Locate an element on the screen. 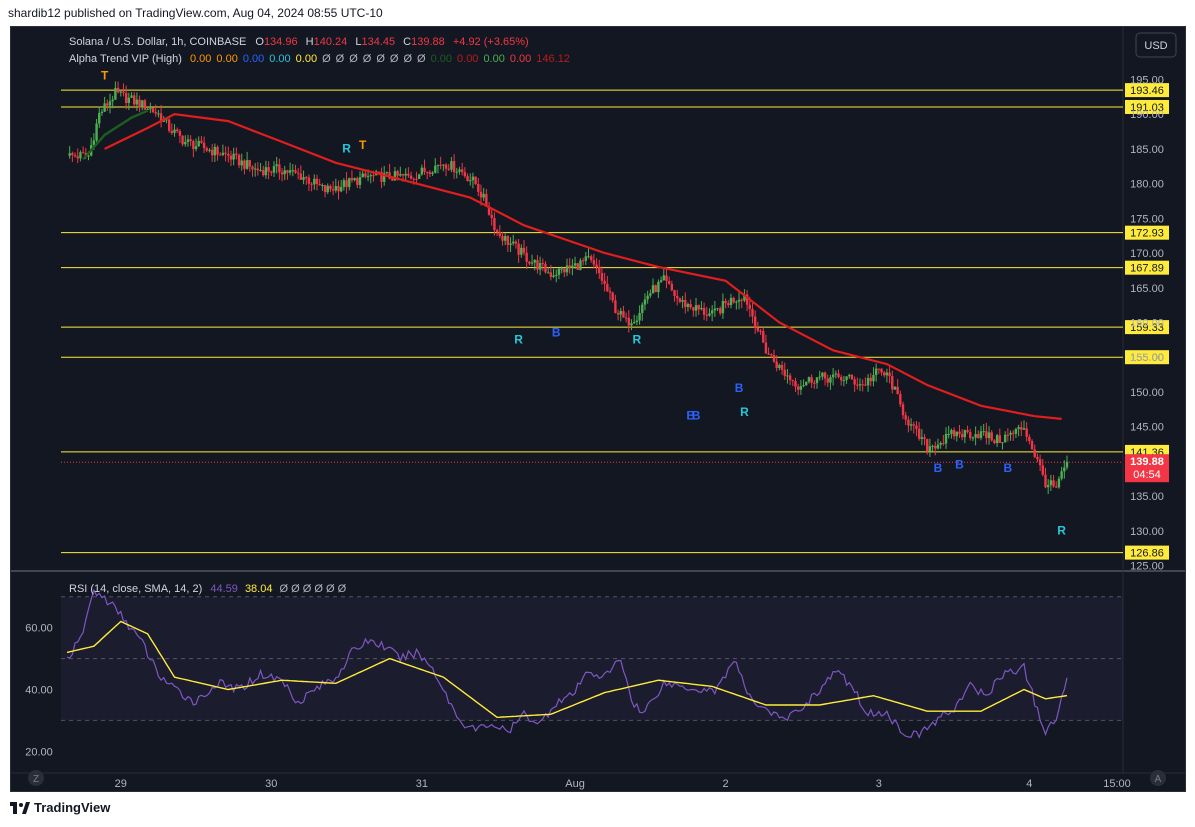 The image size is (1195, 827). price-tick: 155.00 is located at coordinates (1147, 358).